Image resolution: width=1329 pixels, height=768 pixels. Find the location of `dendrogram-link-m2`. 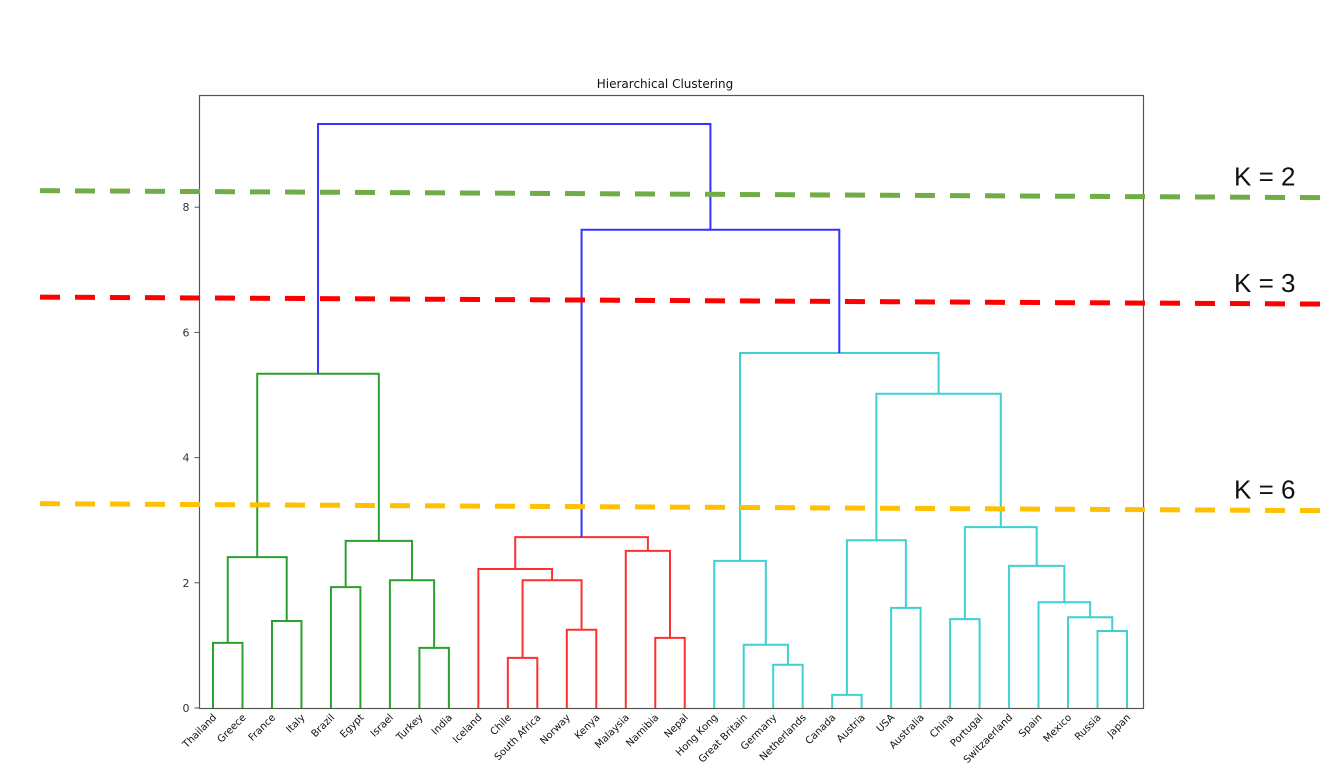

dendrogram-link-m2 is located at coordinates (286, 663).